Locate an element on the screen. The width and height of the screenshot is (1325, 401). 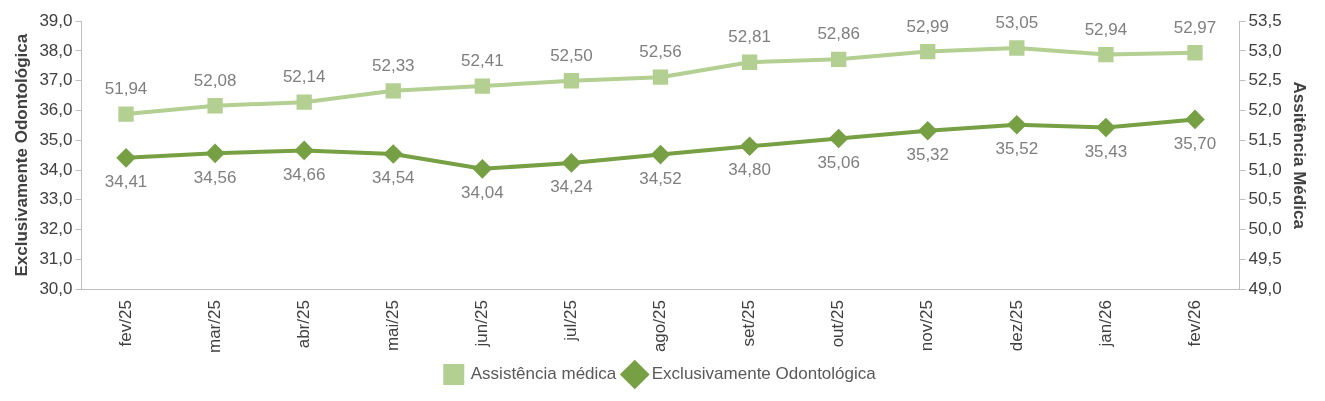
y-tick-label: 30,0 is located at coordinates (56, 288).